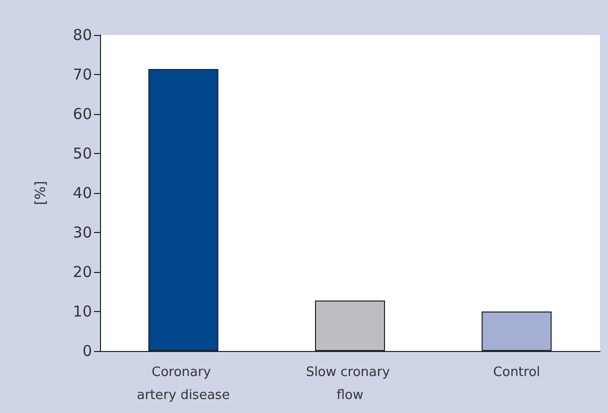  I want to click on x-tick-label: Slow cronary flow, so click(350, 384).